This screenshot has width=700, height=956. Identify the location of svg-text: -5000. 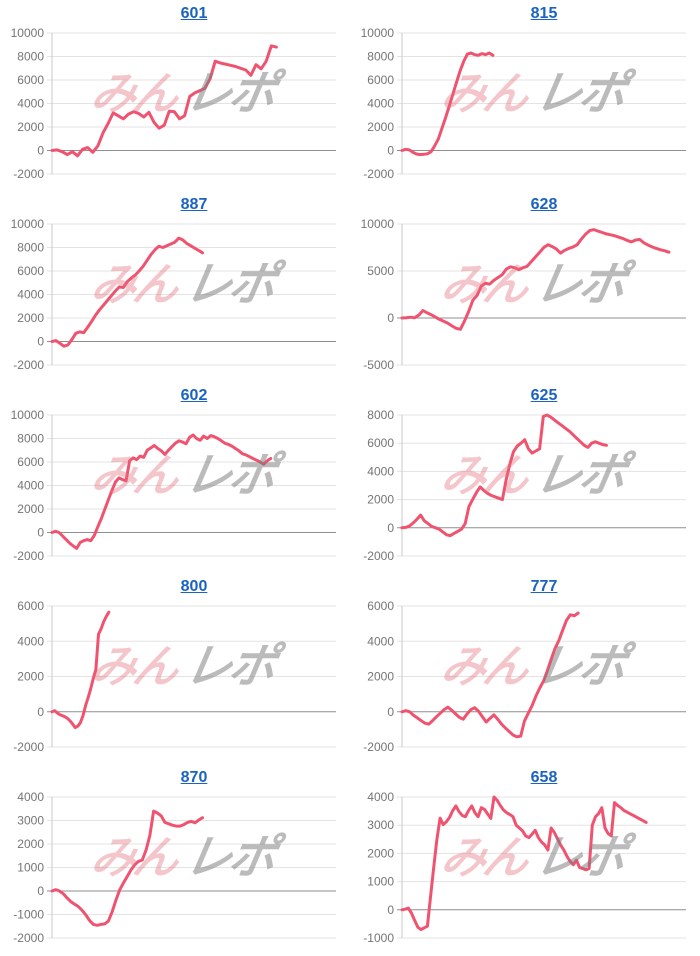
(378, 365).